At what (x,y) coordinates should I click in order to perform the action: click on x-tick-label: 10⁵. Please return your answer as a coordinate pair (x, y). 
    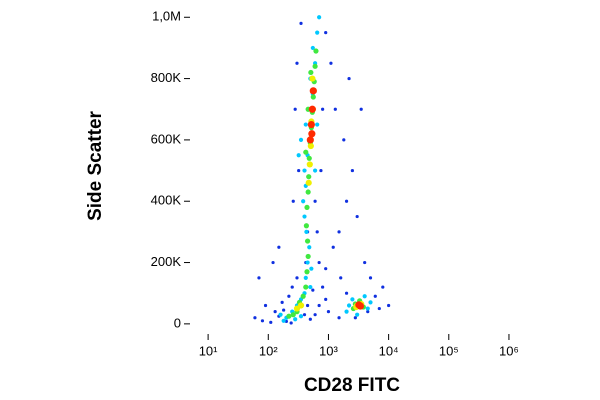
    Looking at the image, I should click on (449, 350).